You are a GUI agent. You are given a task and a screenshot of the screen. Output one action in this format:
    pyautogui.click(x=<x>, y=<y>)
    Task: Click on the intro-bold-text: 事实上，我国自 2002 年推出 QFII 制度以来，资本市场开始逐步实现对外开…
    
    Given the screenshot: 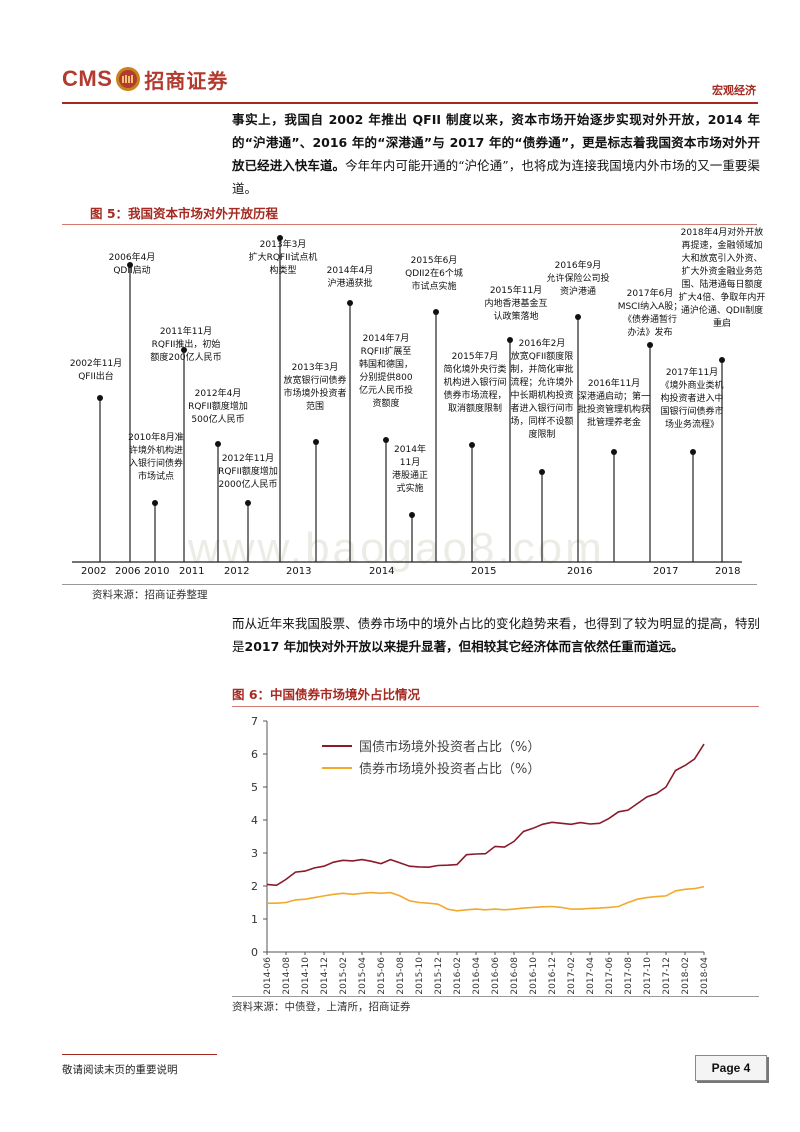 What is the action you would take?
    pyautogui.click(x=496, y=142)
    